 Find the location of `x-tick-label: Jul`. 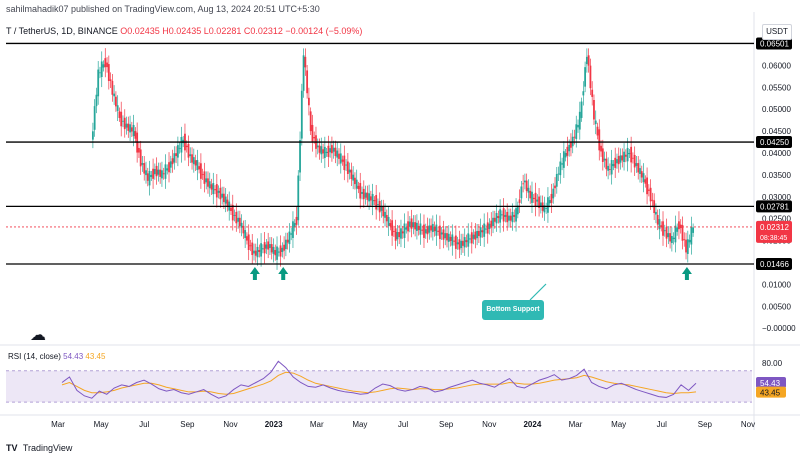

x-tick-label: Jul is located at coordinates (662, 424).